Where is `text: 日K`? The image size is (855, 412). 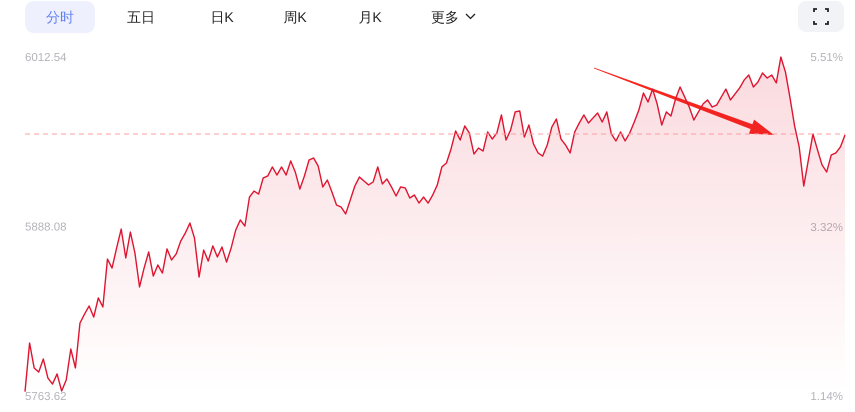
text: 日K is located at coordinates (222, 17).